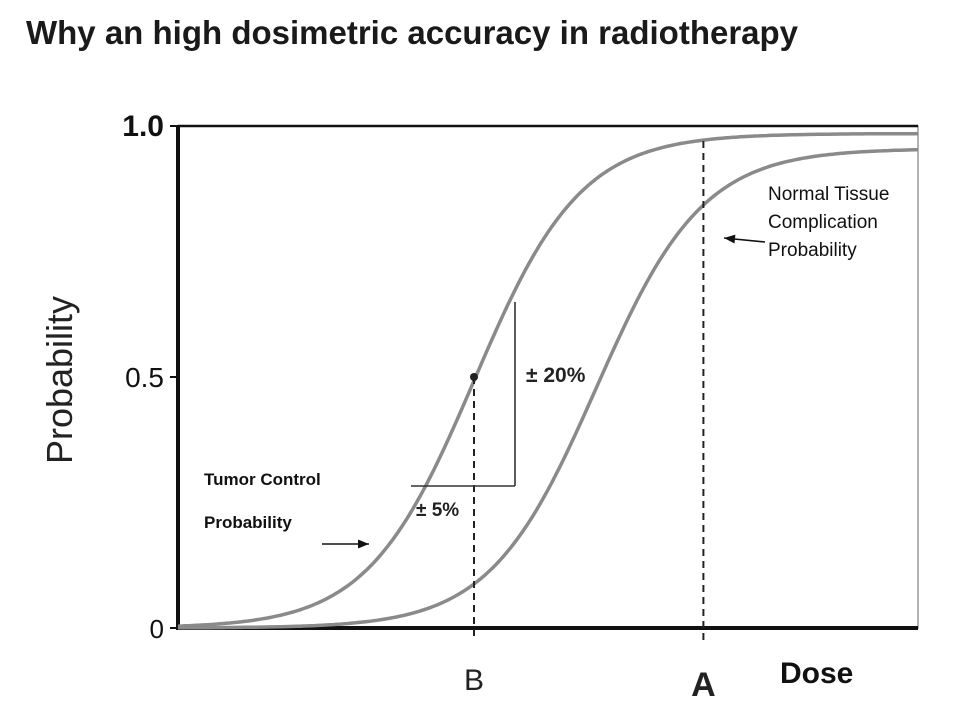 The image size is (960, 720). Describe the element at coordinates (812, 250) in the screenshot. I see `normal-tissue-label-line3: Probability` at that location.